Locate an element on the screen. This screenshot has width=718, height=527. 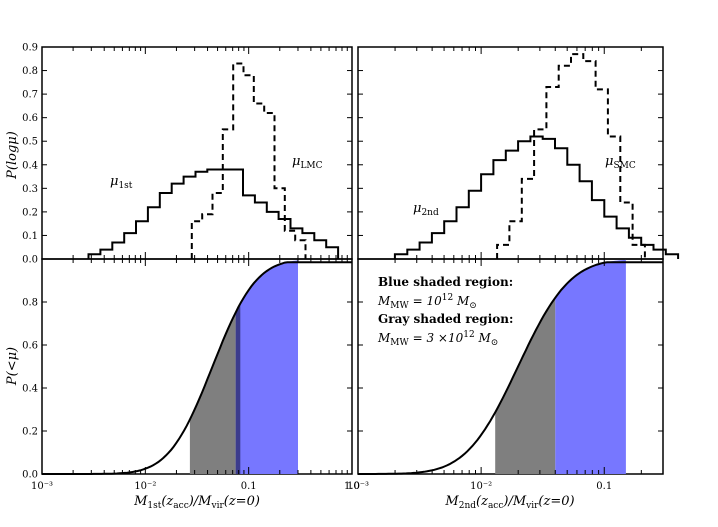
bottom_left-blue-region is located at coordinates (266, 367).